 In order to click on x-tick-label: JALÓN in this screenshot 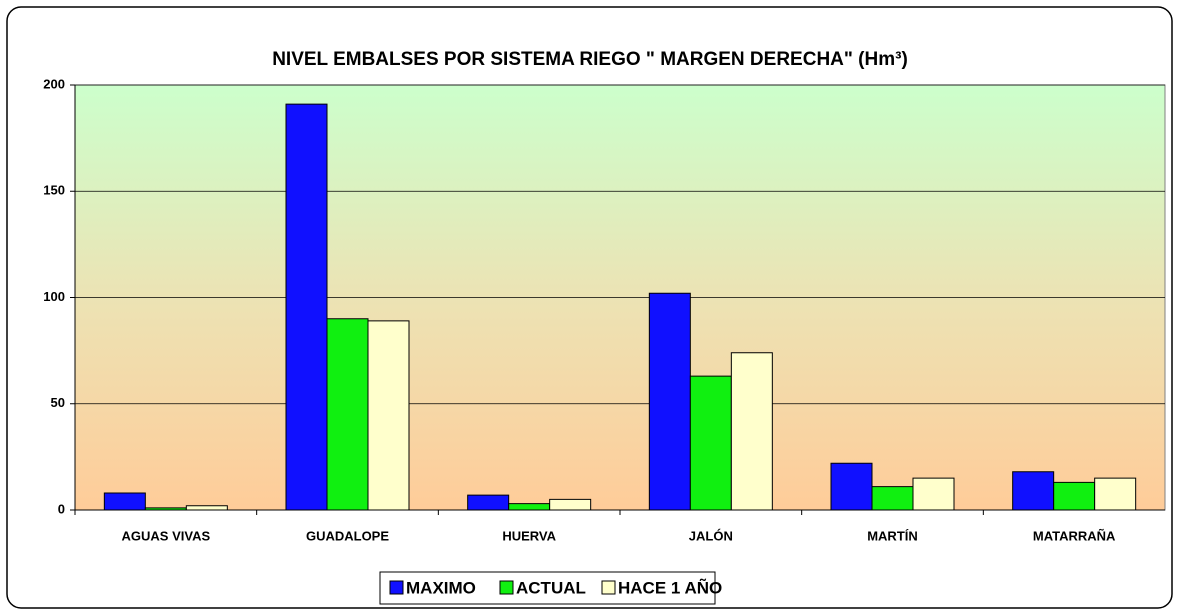, I will do `click(711, 535)`.